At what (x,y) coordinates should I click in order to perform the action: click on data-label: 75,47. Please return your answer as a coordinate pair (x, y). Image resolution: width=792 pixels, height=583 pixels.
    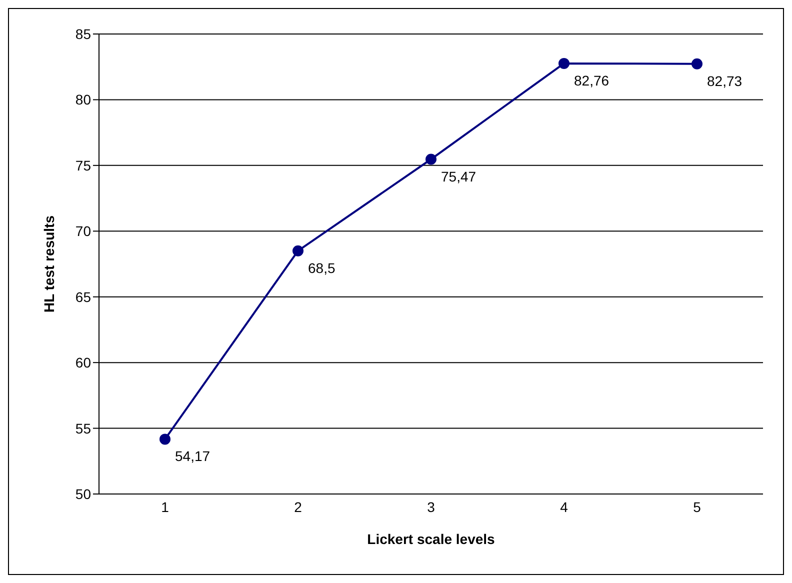
    Looking at the image, I should click on (458, 176).